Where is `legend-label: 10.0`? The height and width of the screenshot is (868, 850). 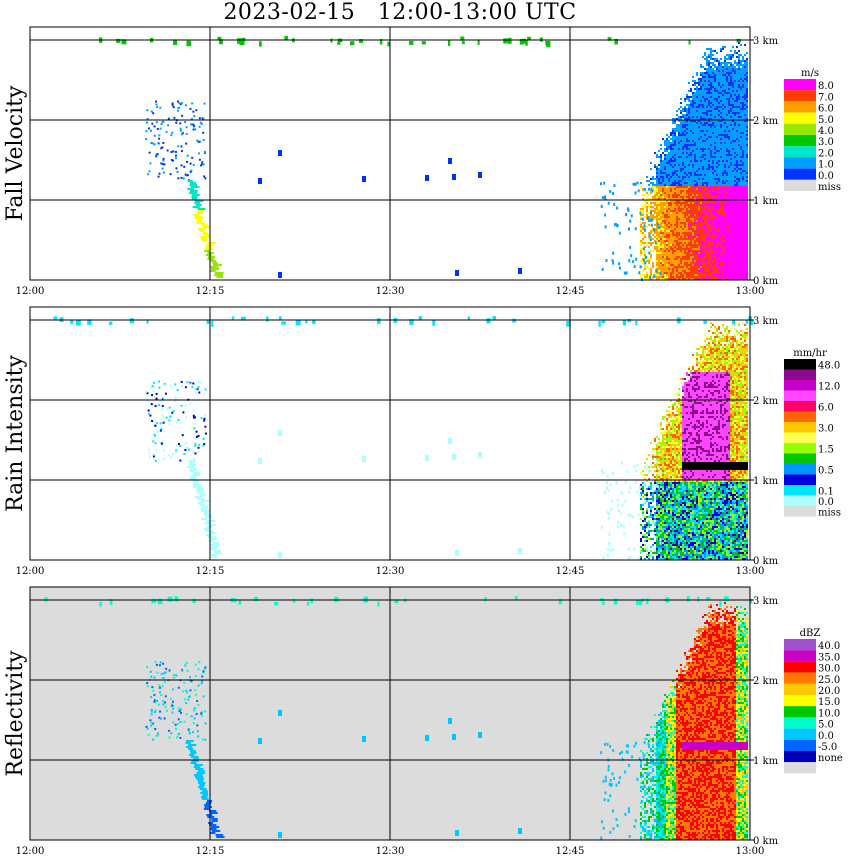 legend-label: 10.0 is located at coordinates (829, 713).